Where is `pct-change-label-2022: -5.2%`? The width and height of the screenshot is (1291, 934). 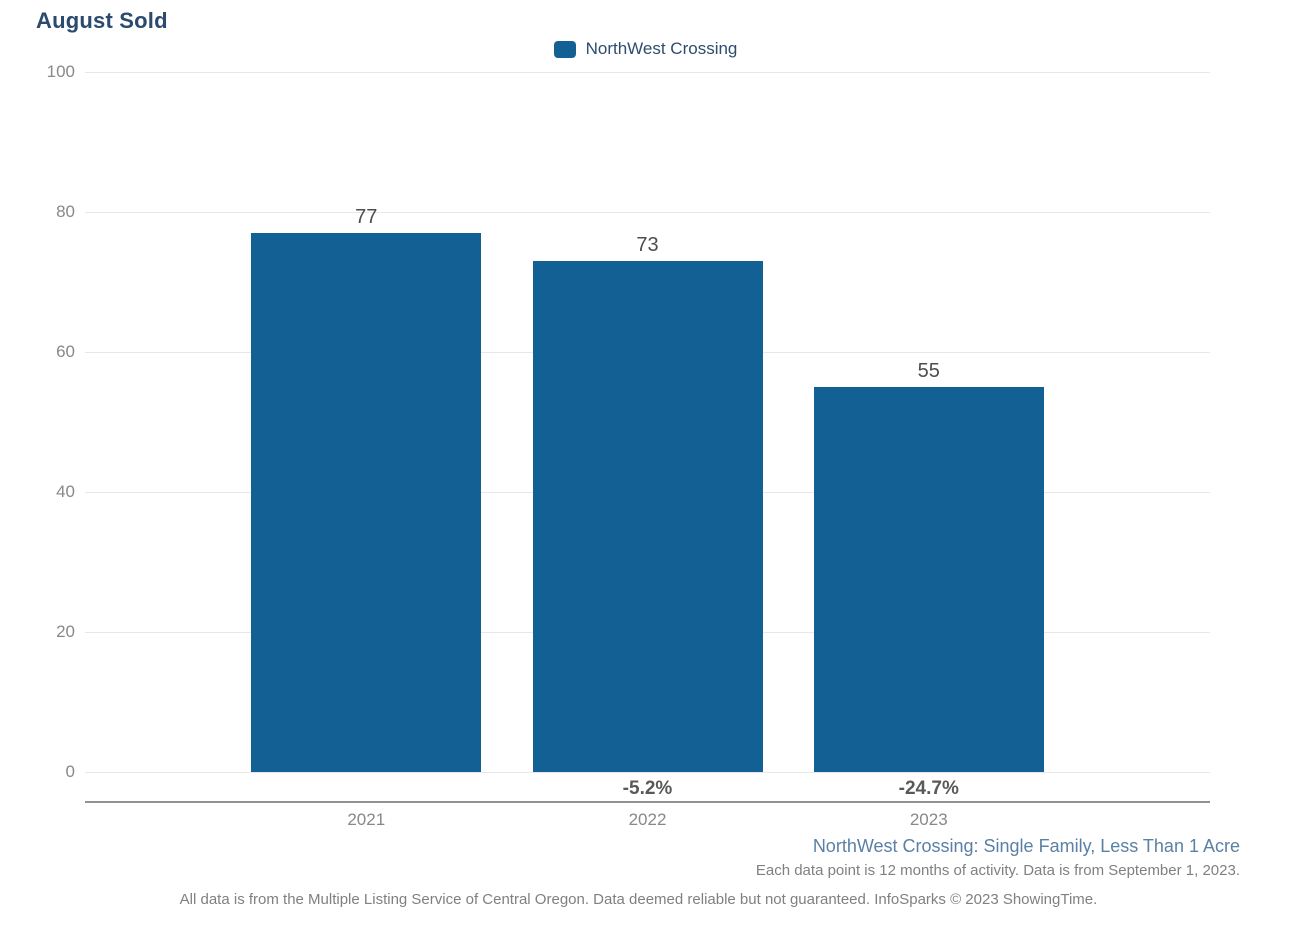
pct-change-label-2022: -5.2% is located at coordinates (647, 788).